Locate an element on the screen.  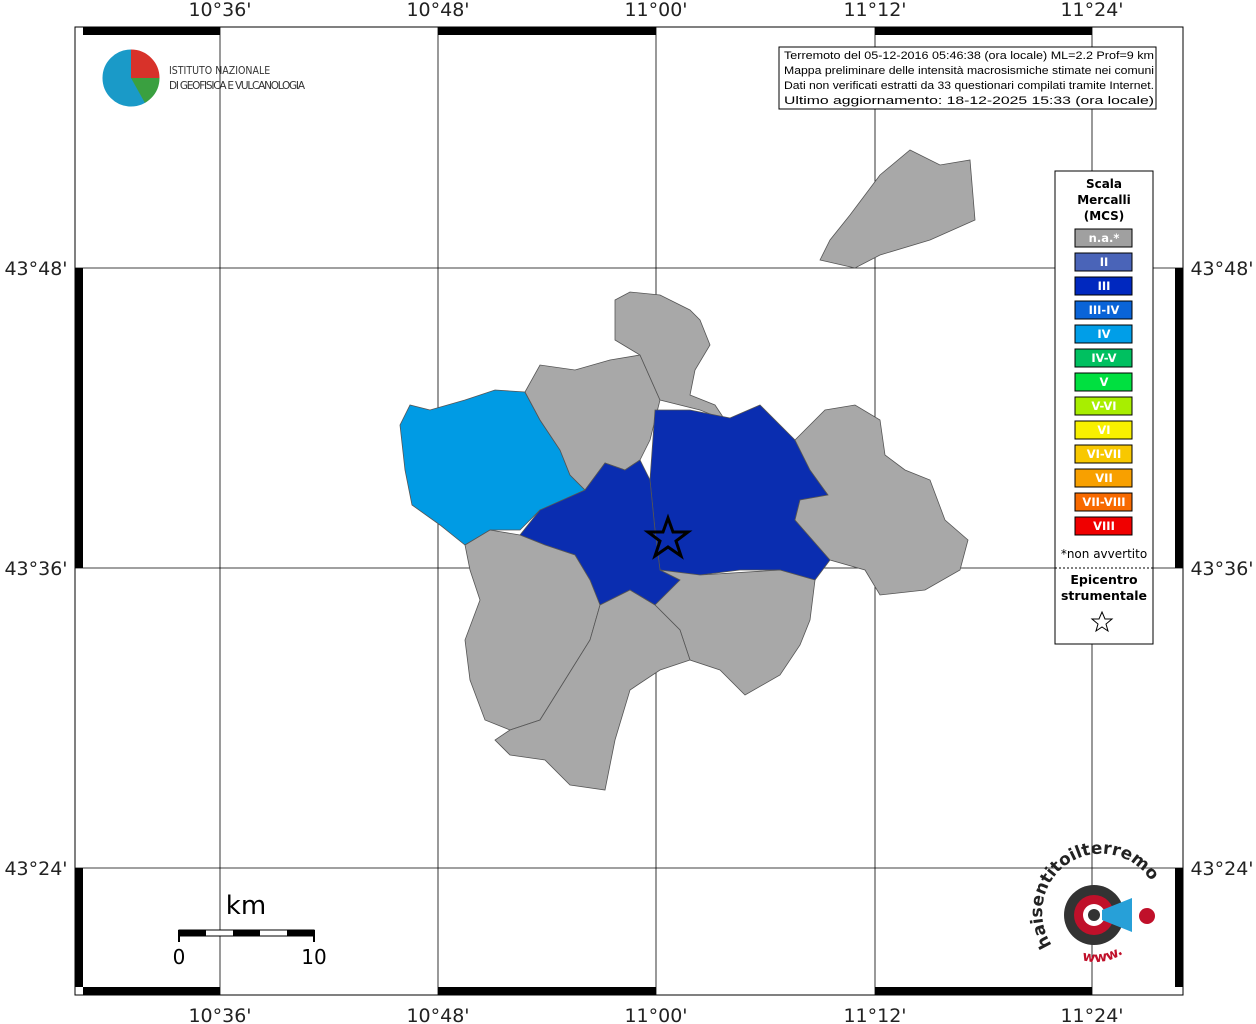
scale-label: 0 is located at coordinates (179, 957).